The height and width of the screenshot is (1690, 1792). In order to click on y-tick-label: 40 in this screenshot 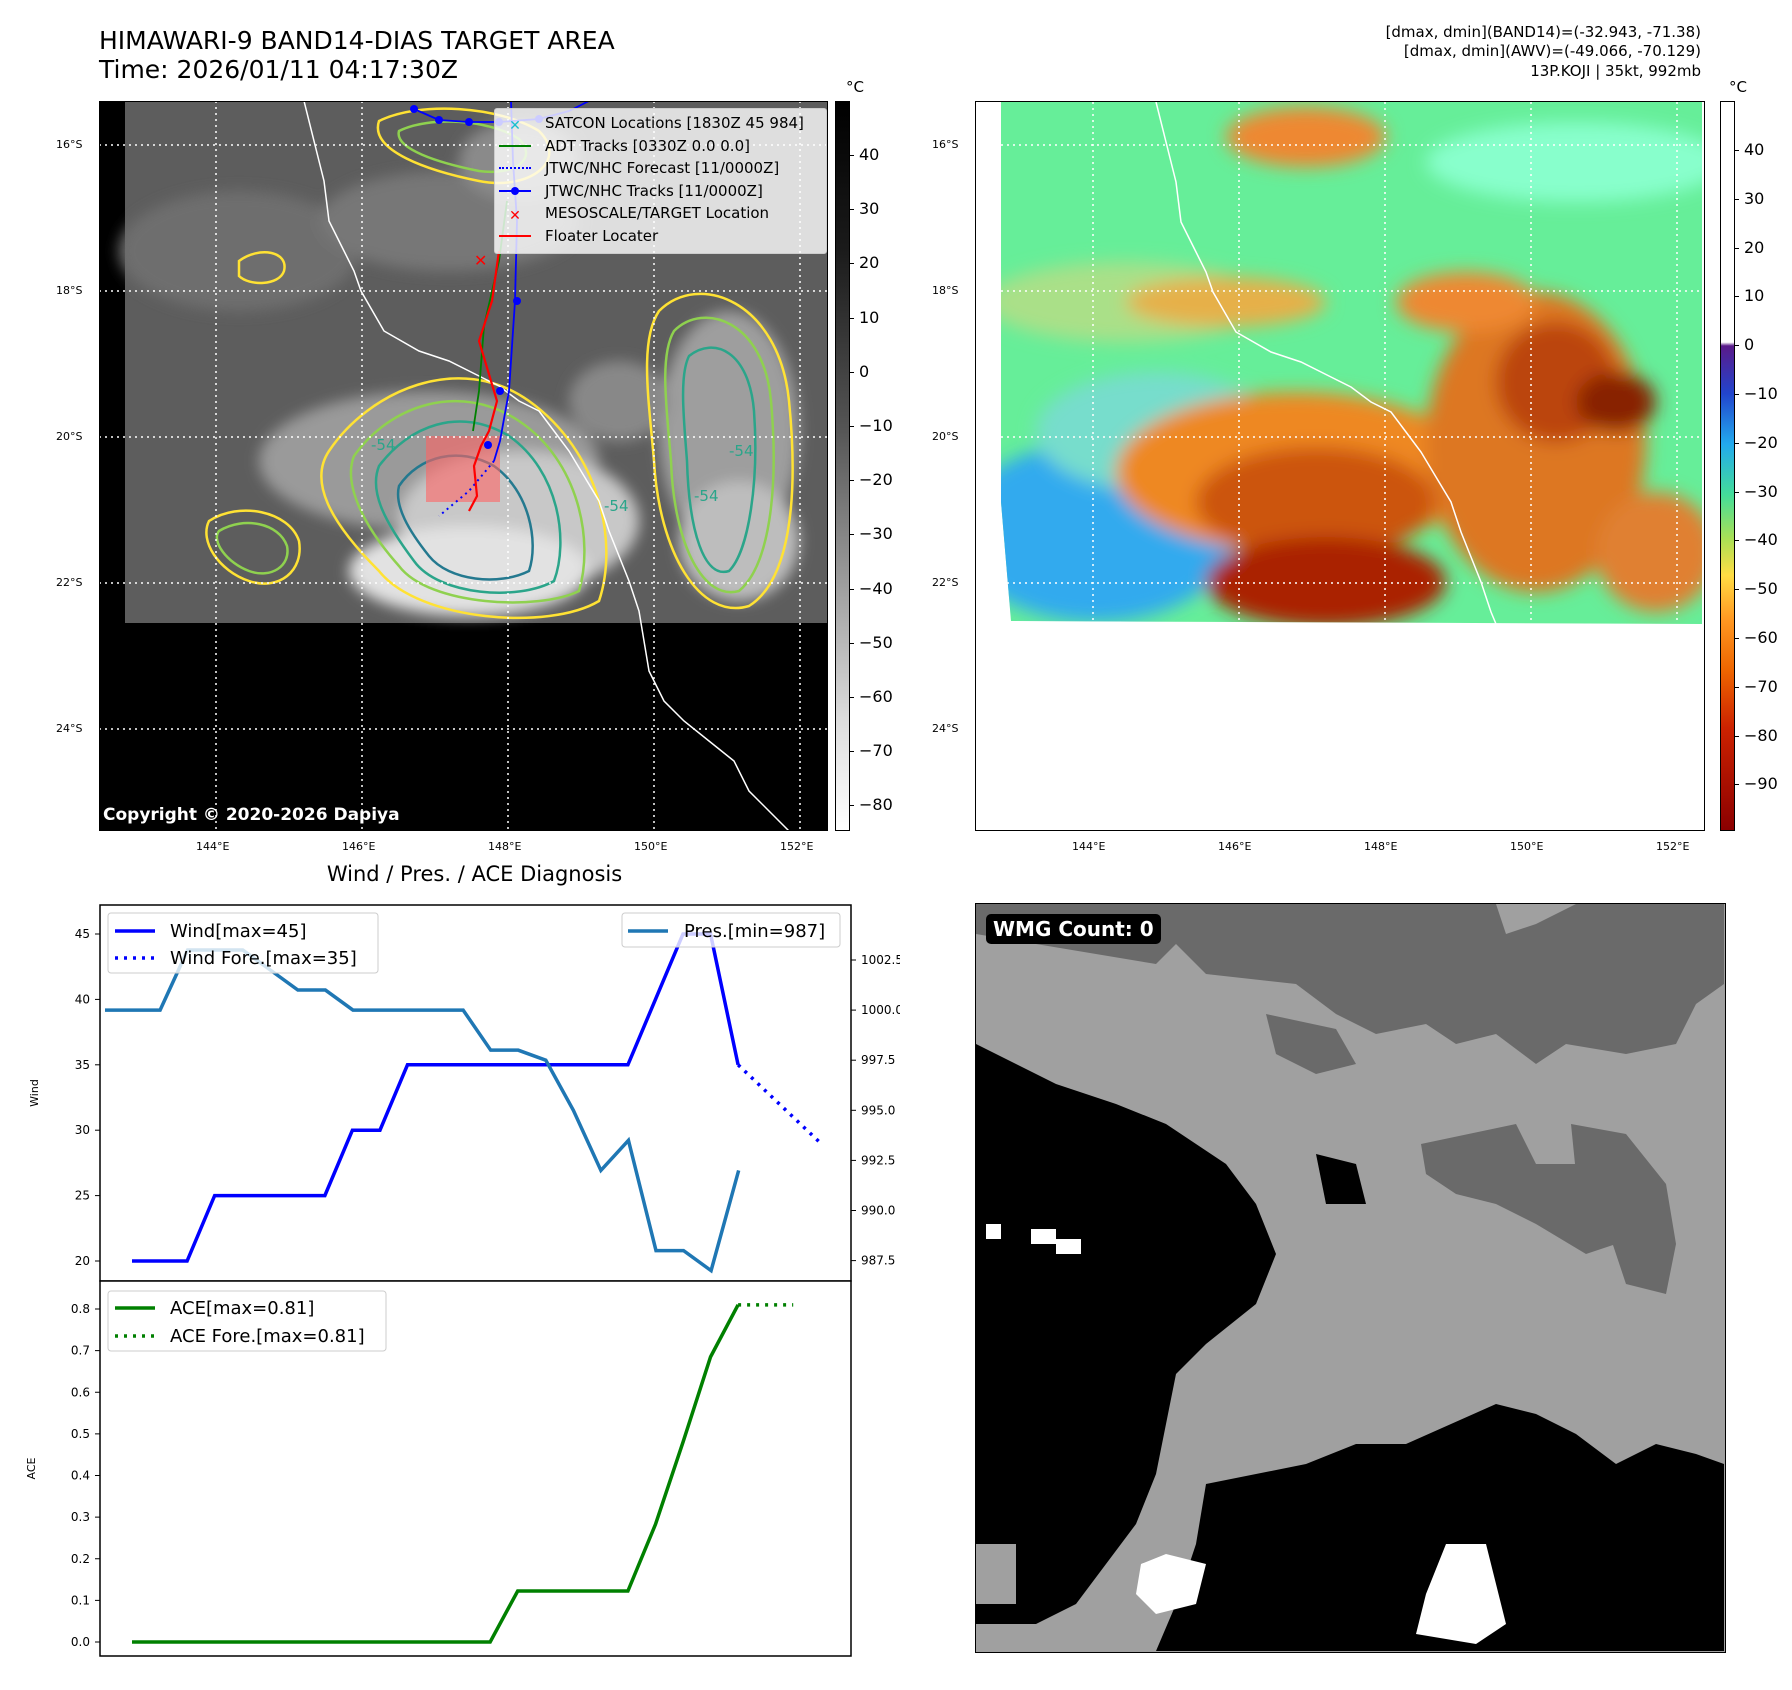, I will do `click(82, 999)`.